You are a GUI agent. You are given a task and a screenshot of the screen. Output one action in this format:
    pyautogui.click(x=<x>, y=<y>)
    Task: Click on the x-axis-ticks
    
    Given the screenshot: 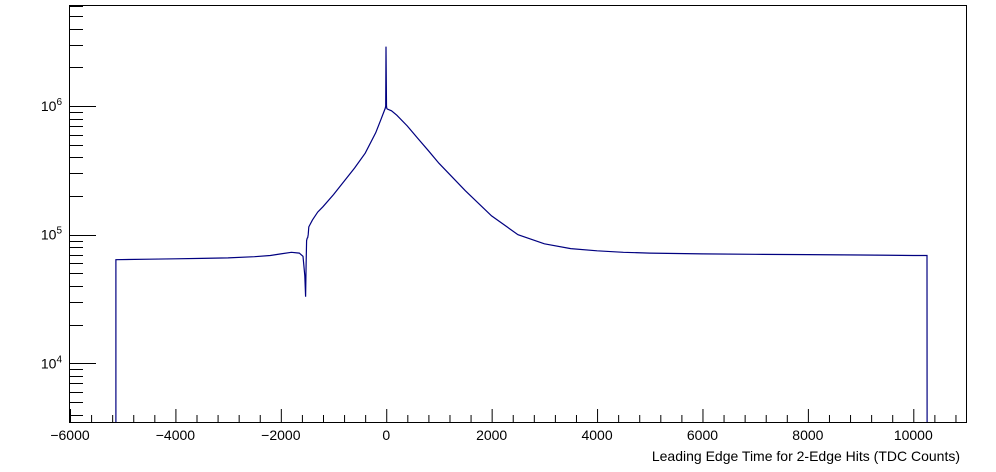 What is the action you would take?
    pyautogui.click(x=513, y=415)
    